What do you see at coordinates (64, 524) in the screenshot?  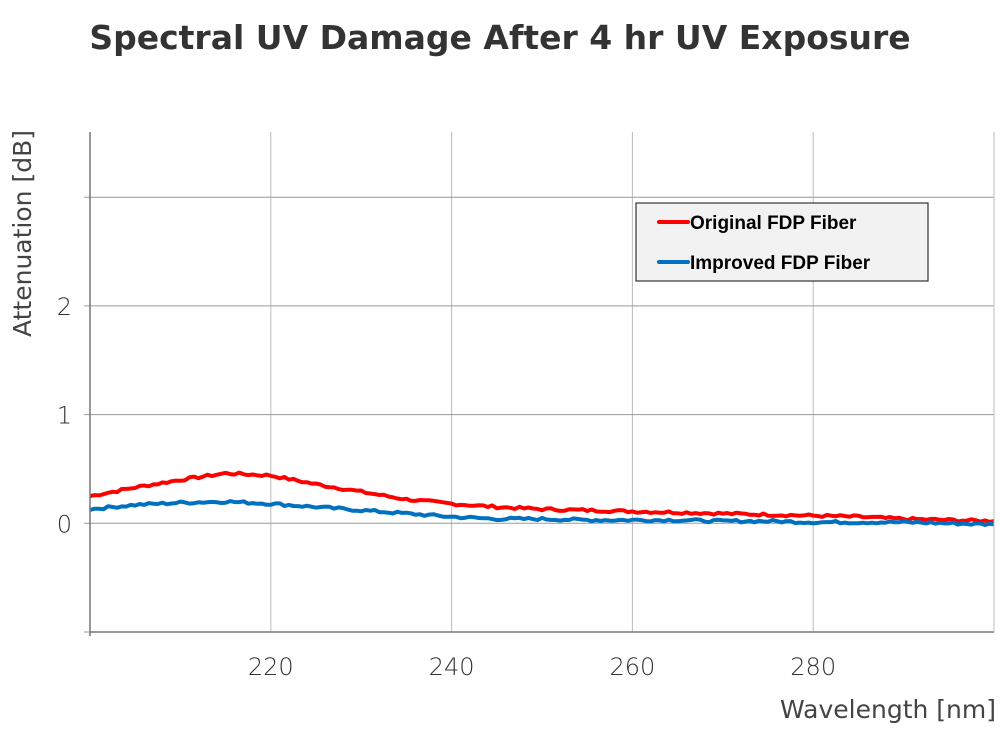 I see `y-tick-label: 0` at bounding box center [64, 524].